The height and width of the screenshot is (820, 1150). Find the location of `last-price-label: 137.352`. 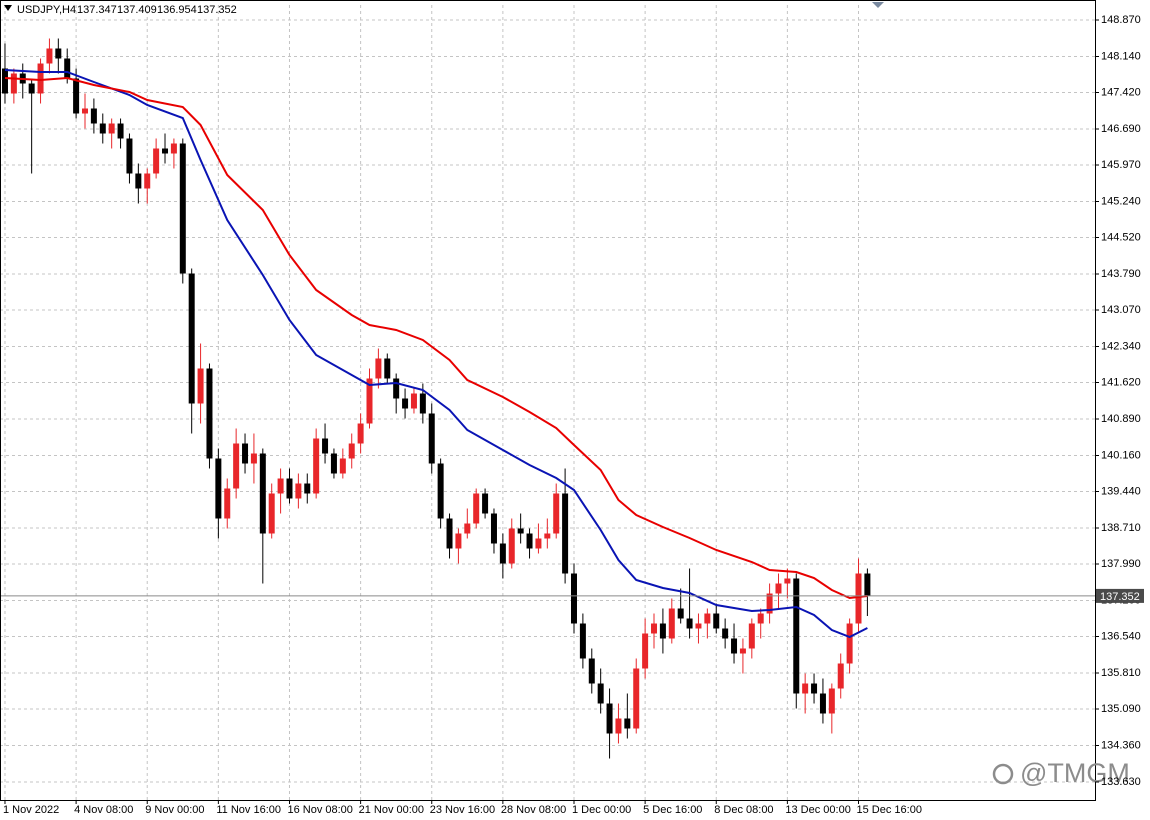

last-price-label: 137.352 is located at coordinates (1120, 597).